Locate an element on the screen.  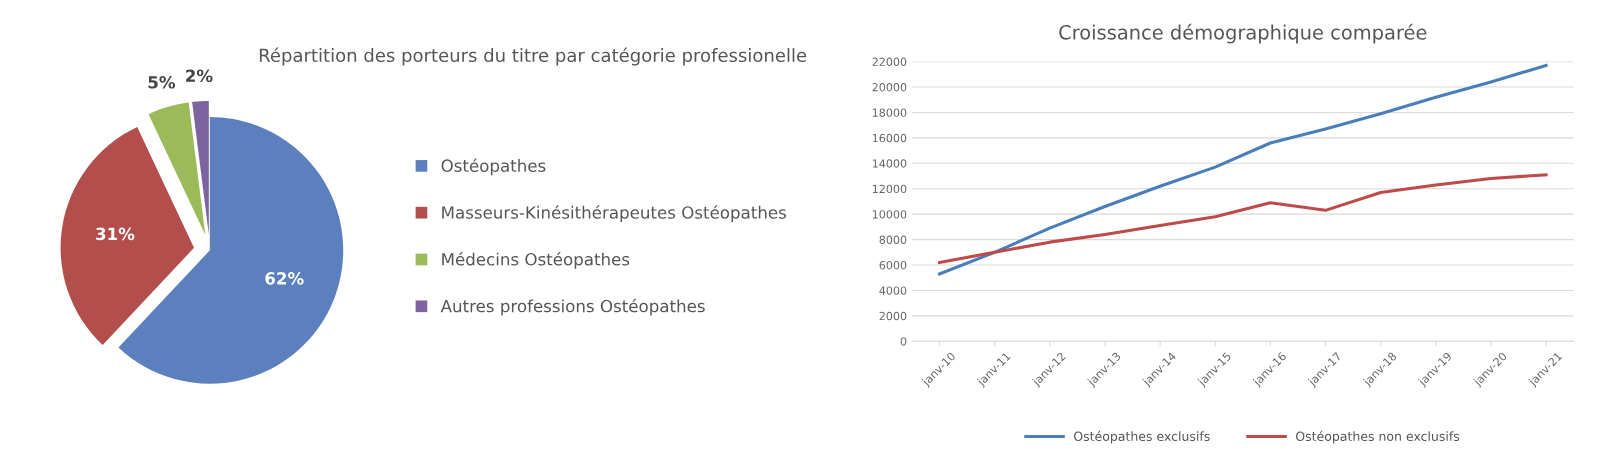
y-tick-label: 16000 is located at coordinates (889, 138).